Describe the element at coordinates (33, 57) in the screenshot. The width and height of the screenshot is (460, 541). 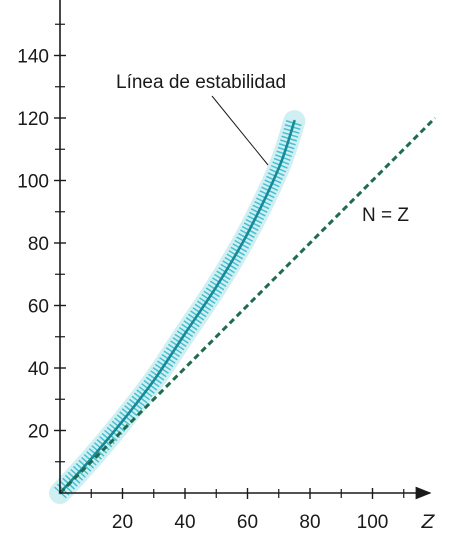
I see `y-tick-label: 140` at that location.